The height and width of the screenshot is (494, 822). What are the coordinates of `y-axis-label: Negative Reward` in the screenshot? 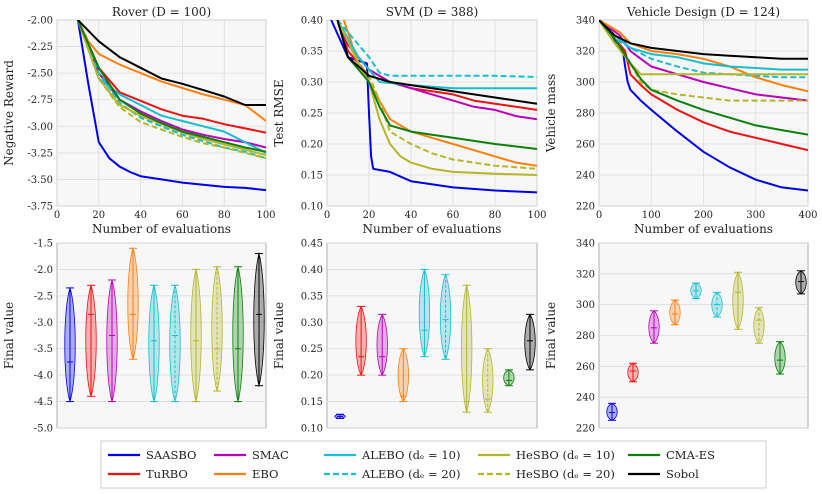 It's located at (9, 113).